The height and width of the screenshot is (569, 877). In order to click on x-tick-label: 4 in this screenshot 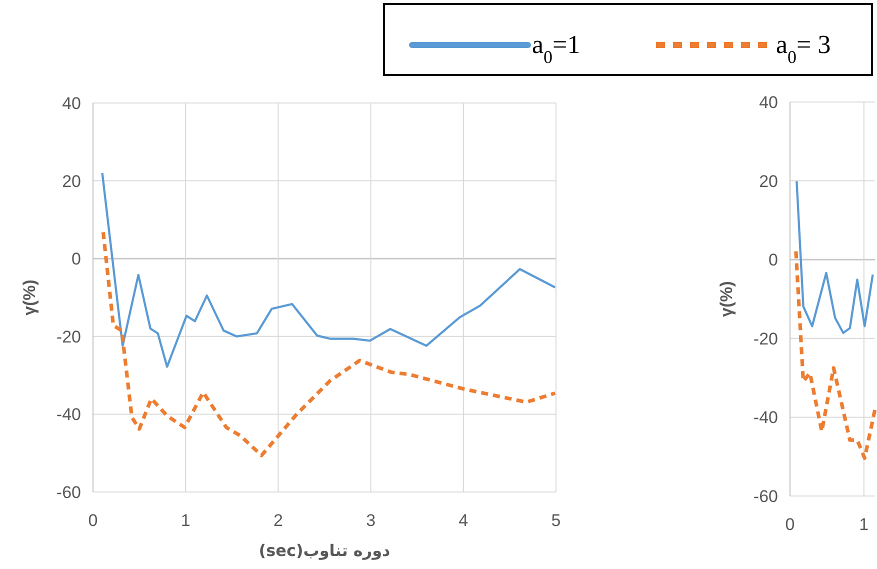, I will do `click(463, 520)`.